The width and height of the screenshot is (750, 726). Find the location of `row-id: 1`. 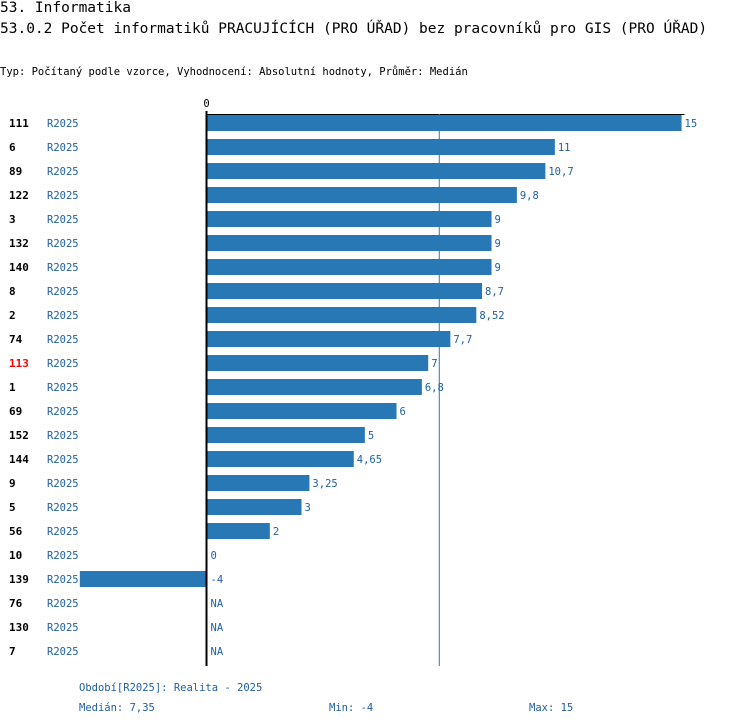

row-id: 1 is located at coordinates (12, 387).